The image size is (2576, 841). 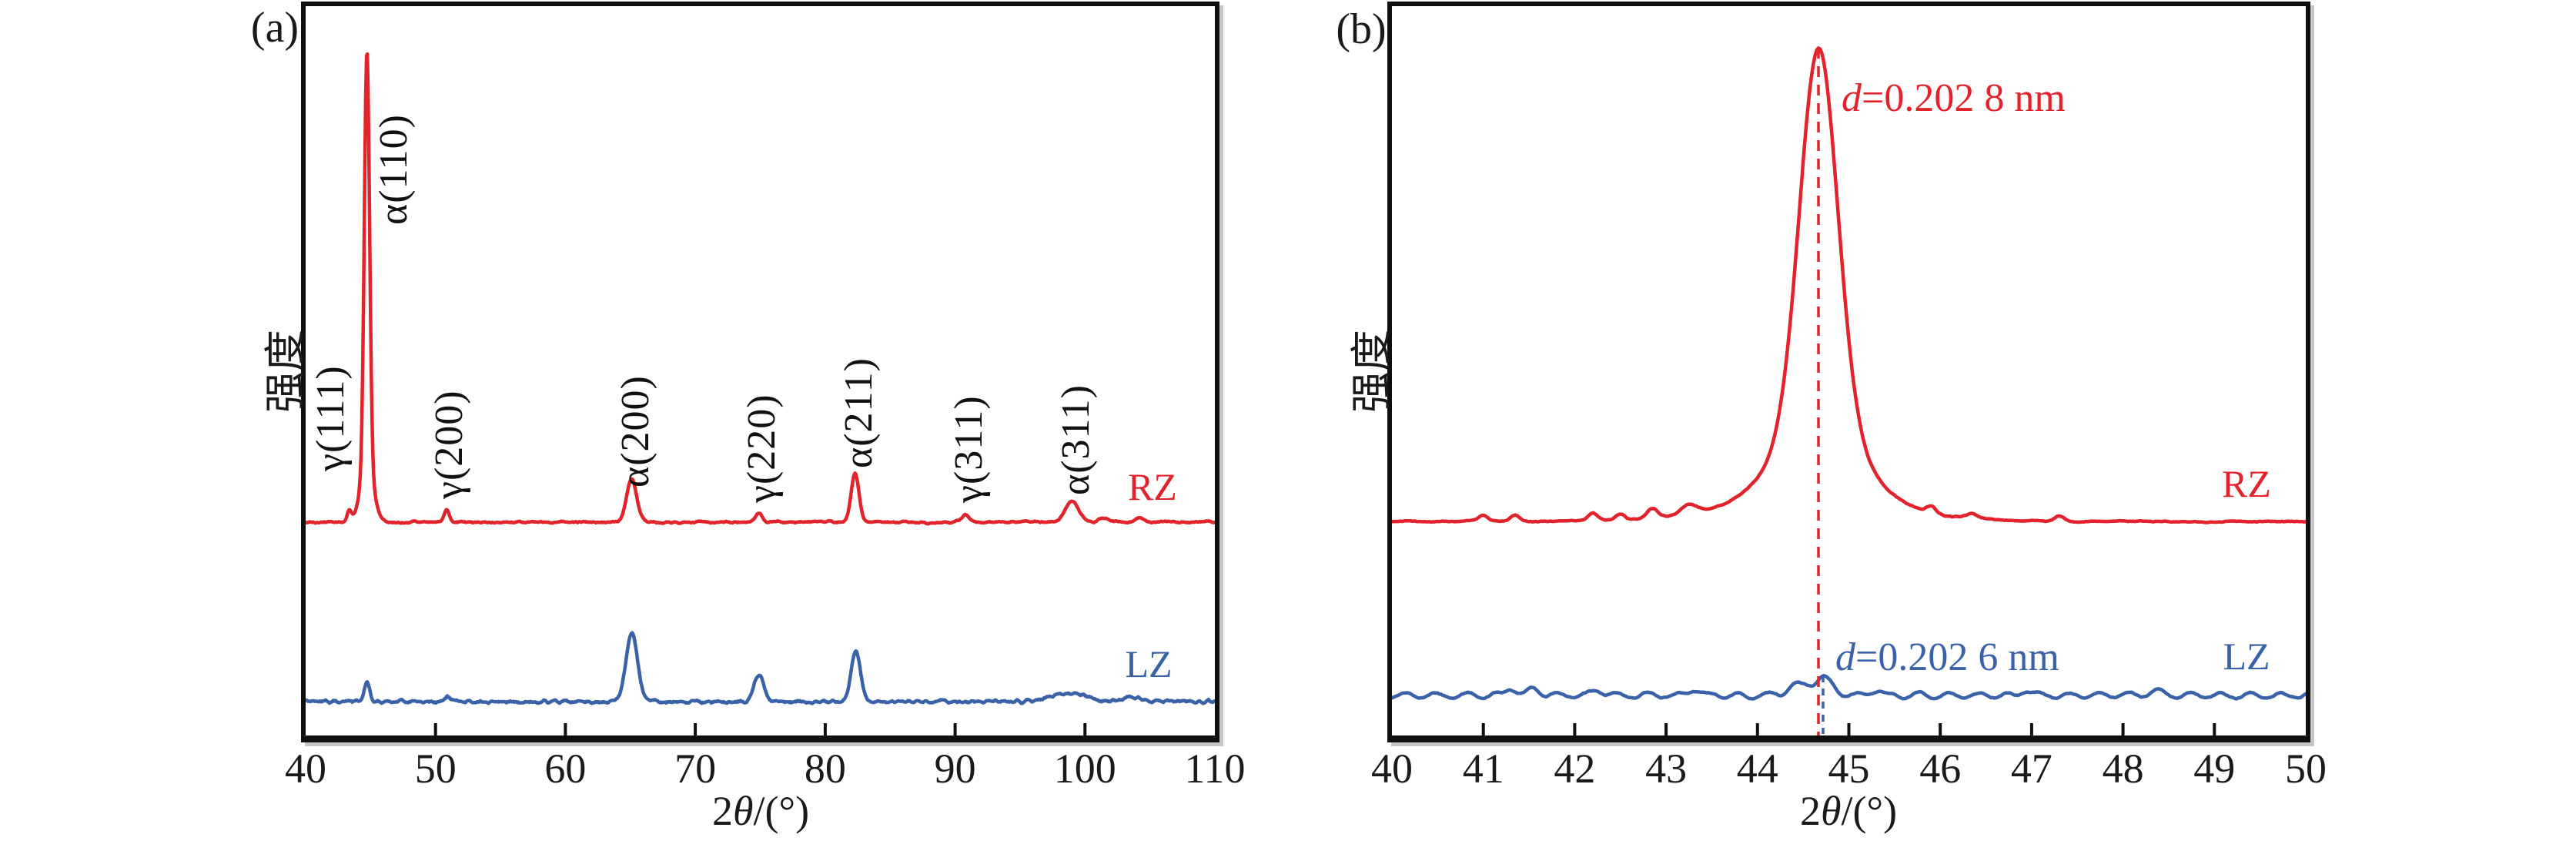 What do you see at coordinates (955, 769) in the screenshot?
I see `x-axis-tick-label: 90` at bounding box center [955, 769].